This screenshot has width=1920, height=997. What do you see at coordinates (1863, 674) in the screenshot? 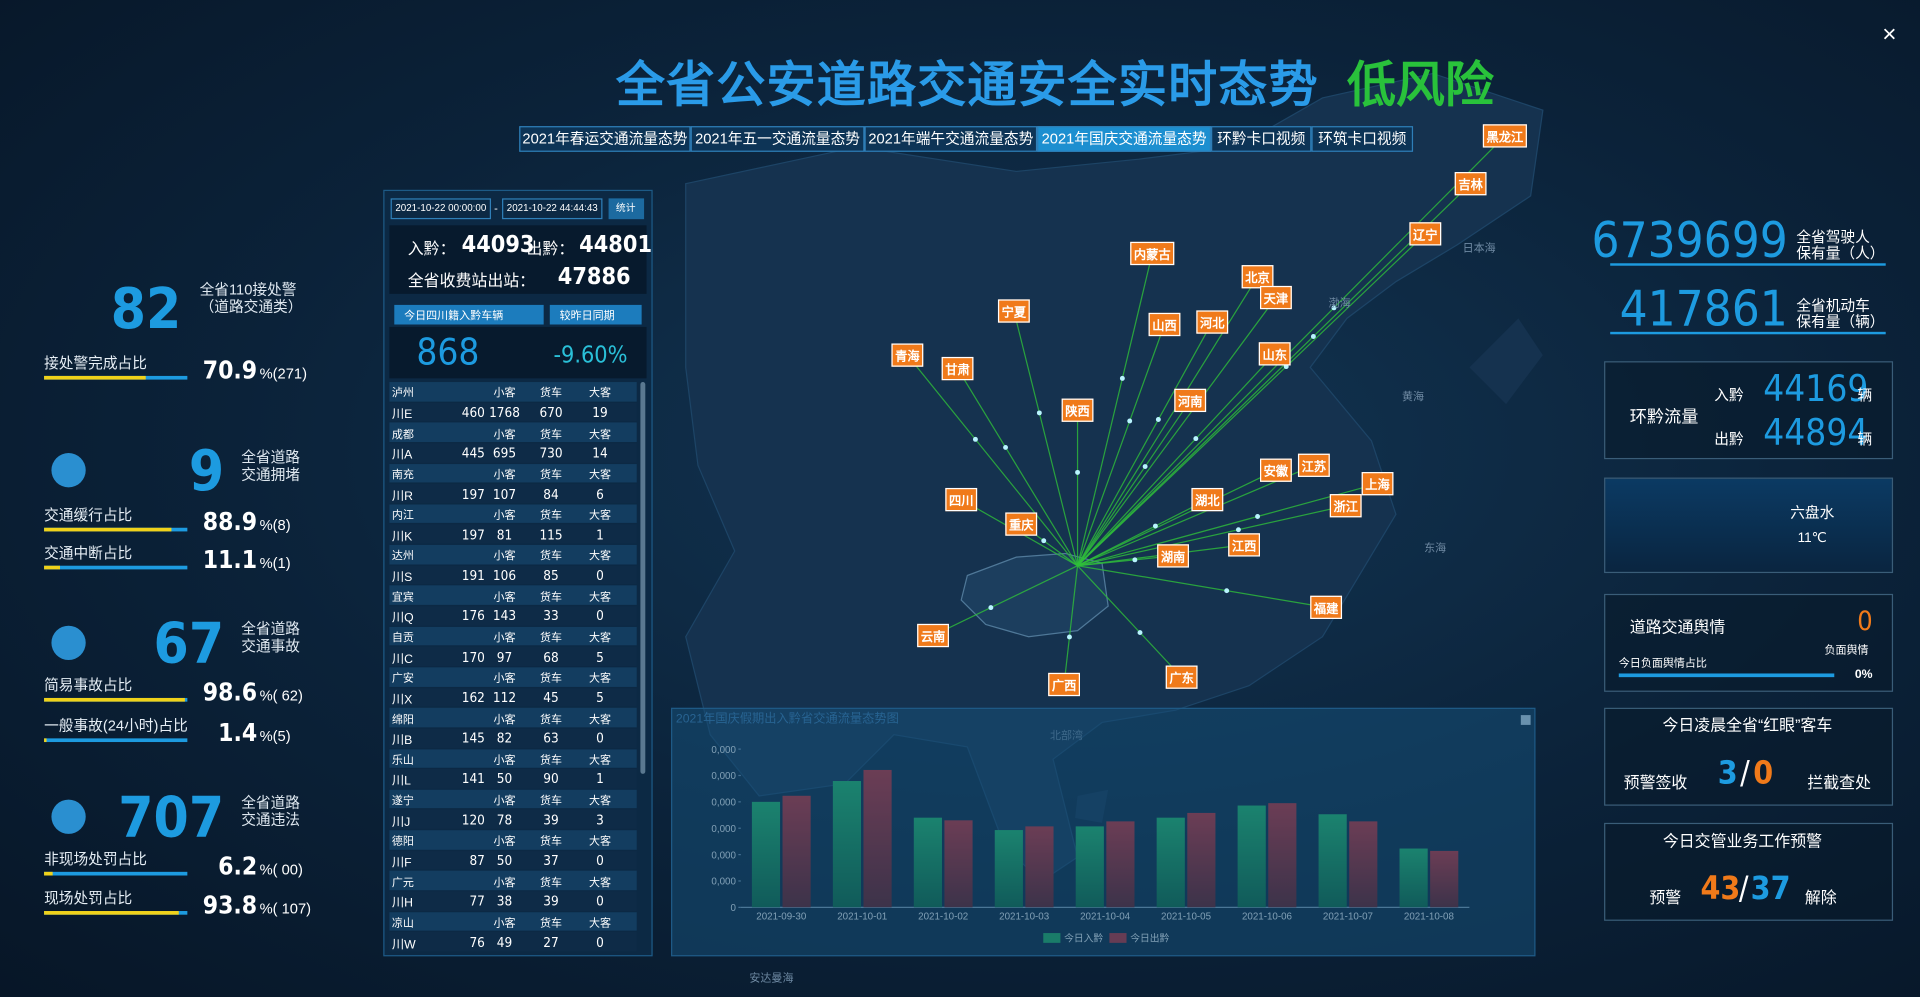
I see `ratio-text: 0%` at bounding box center [1863, 674].